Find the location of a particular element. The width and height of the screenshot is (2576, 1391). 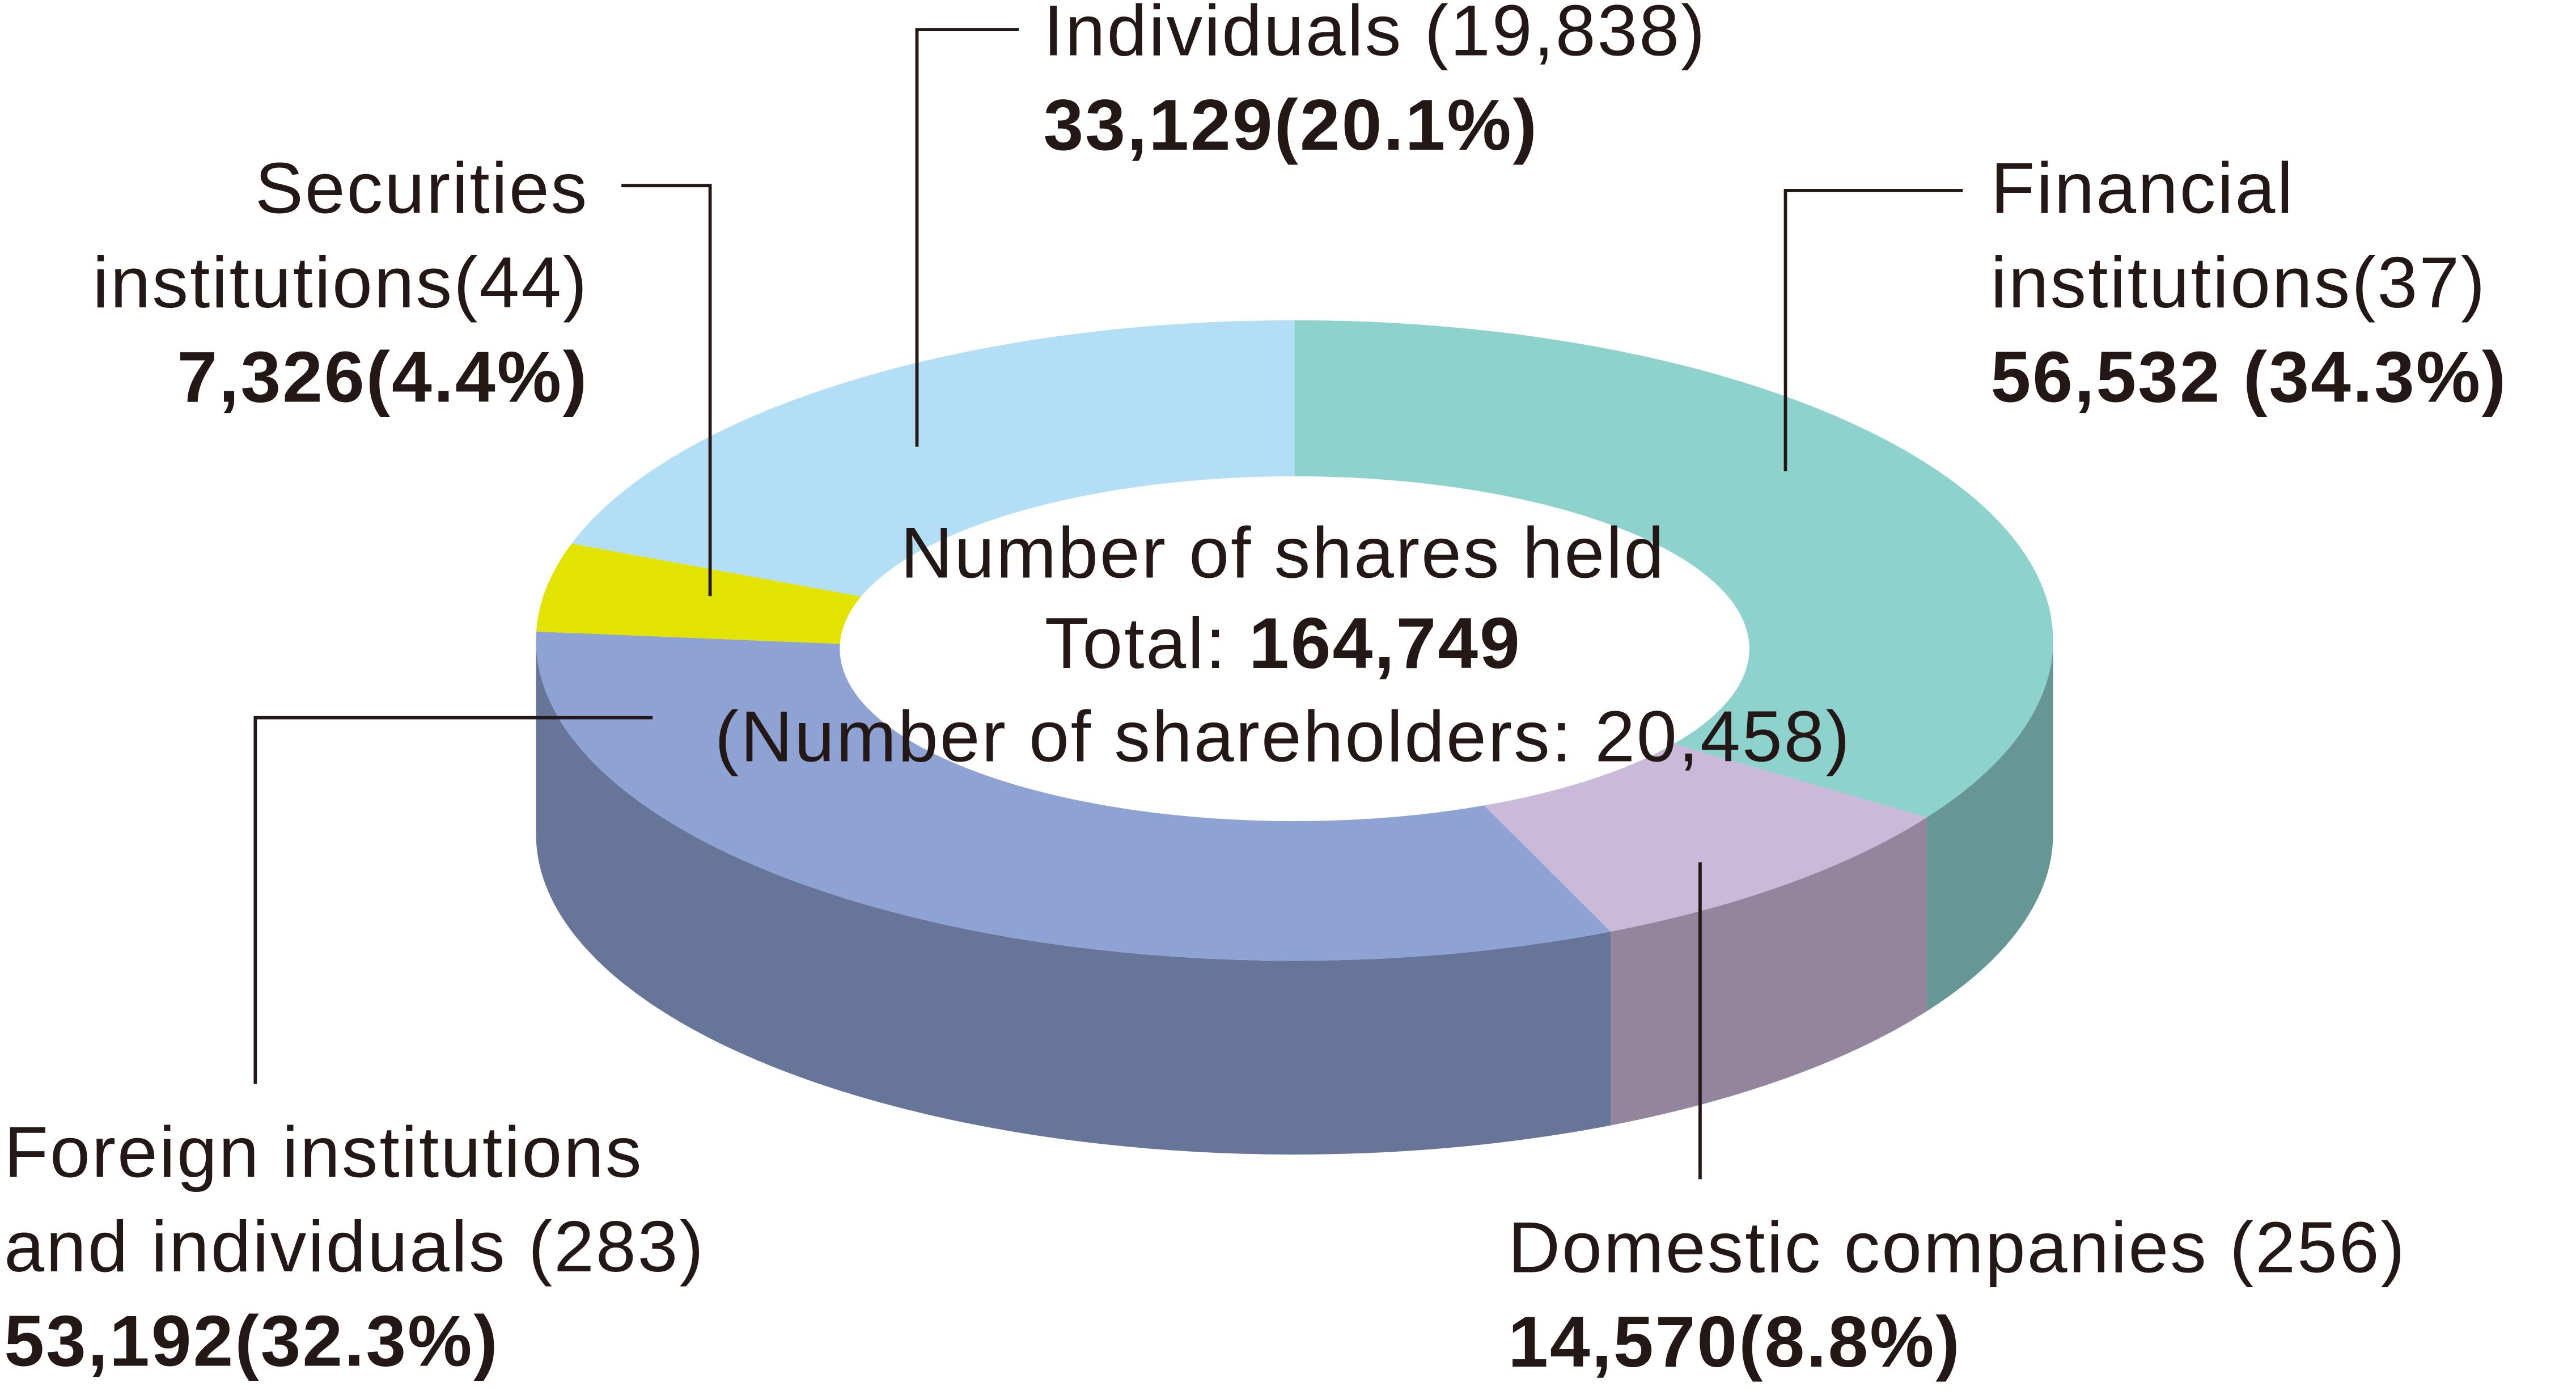

category-label: and individuals (283) is located at coordinates (354, 1247).